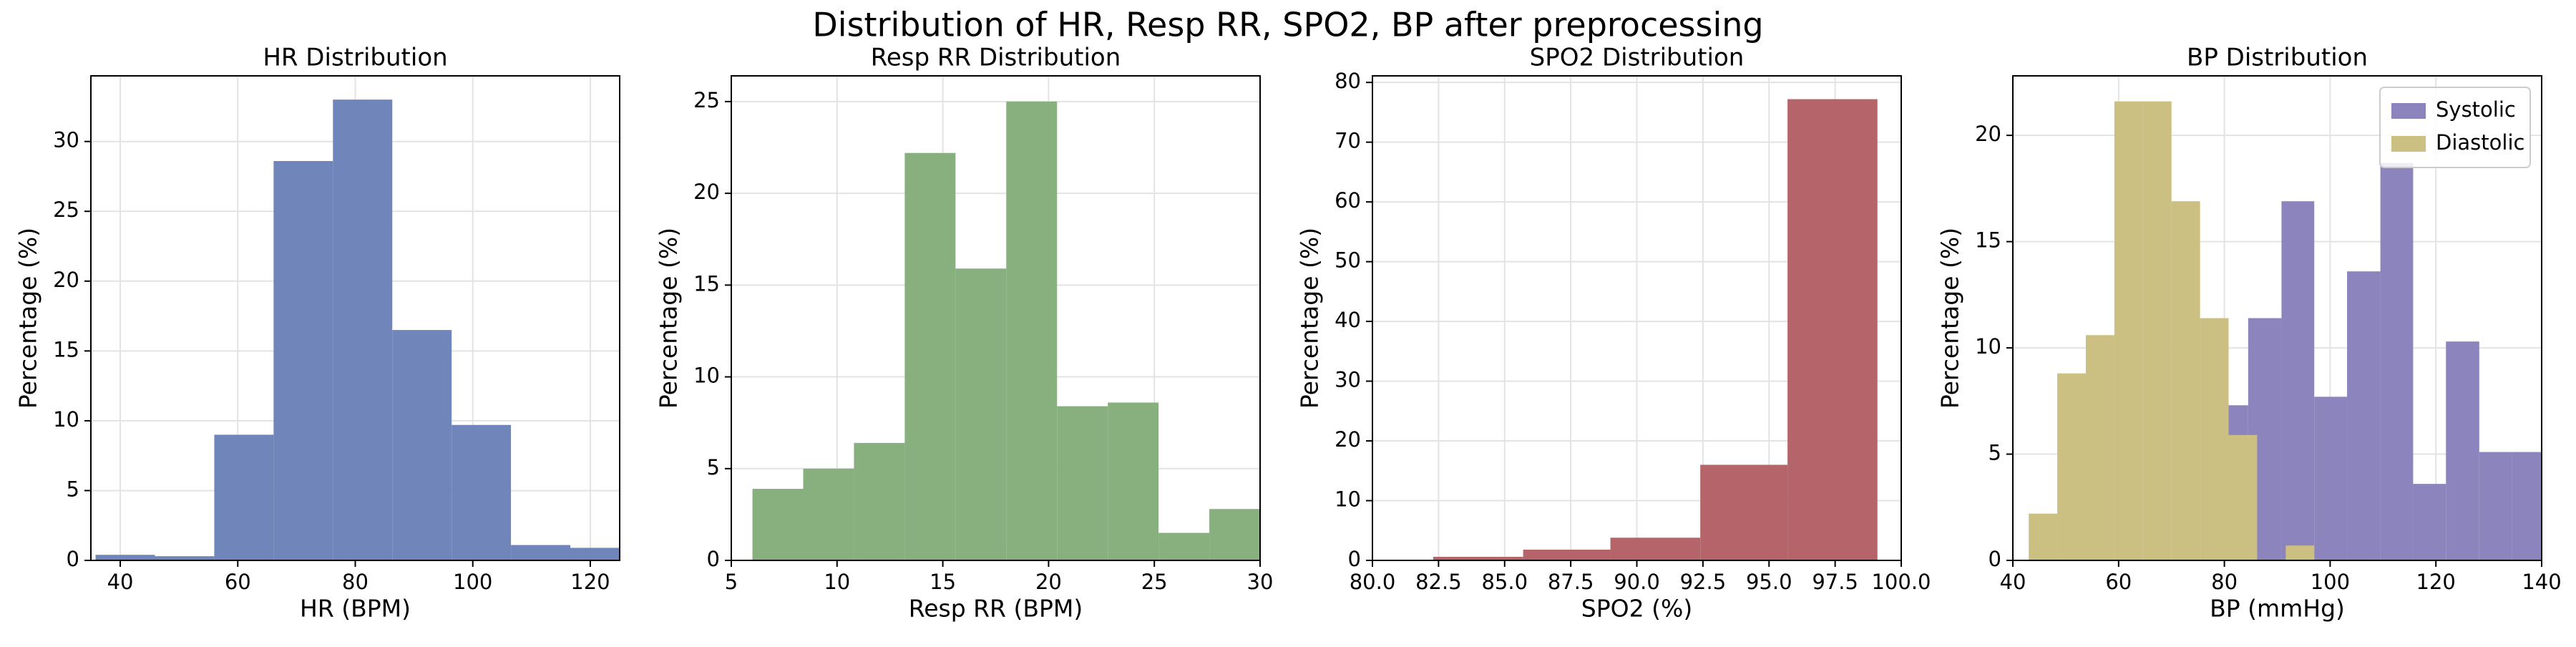 This screenshot has height=647, width=2576. Describe the element at coordinates (355, 58) in the screenshot. I see `subplot-title: HR Distribution` at that location.